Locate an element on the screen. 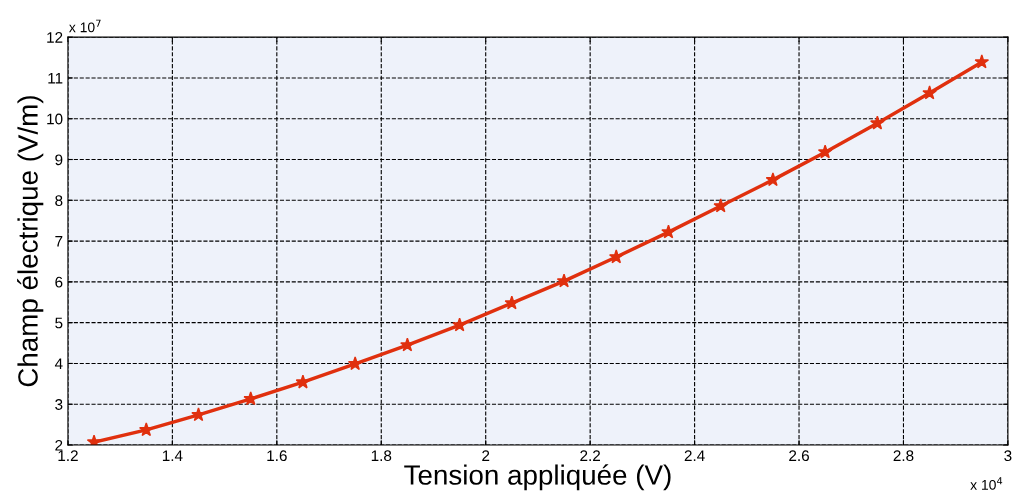 The image size is (1014, 502). x-tick-label: 1.8 is located at coordinates (381, 456).